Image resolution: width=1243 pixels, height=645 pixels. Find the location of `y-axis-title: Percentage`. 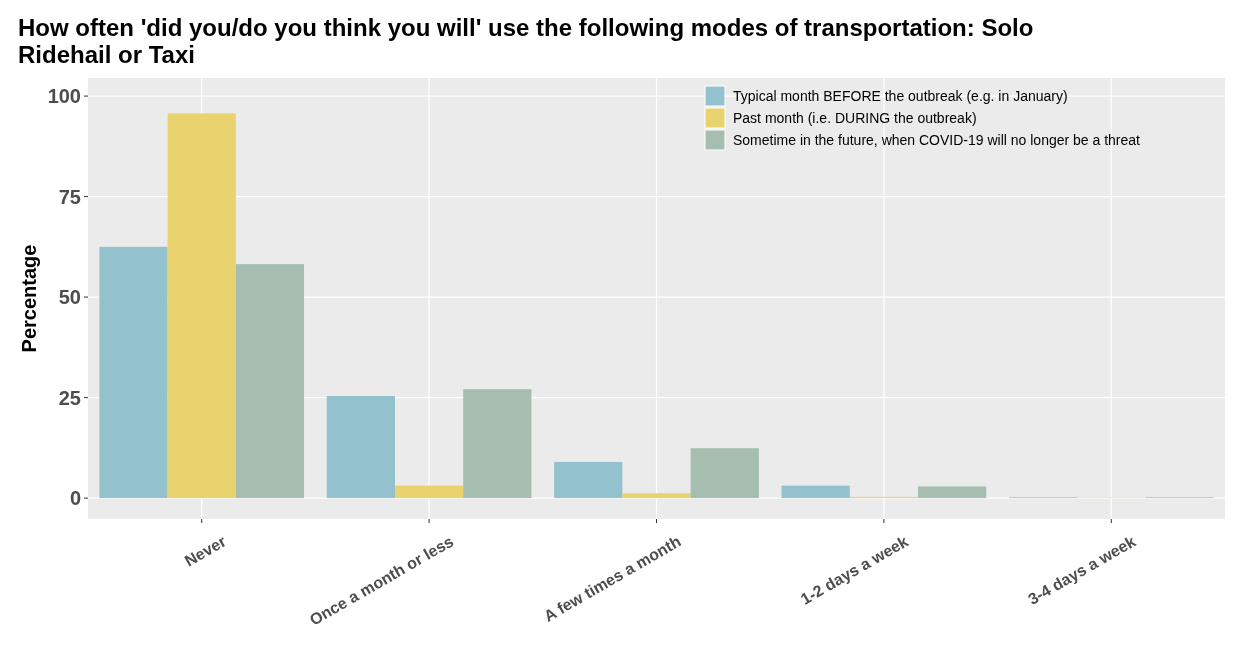

y-axis-title: Percentage is located at coordinates (29, 298).